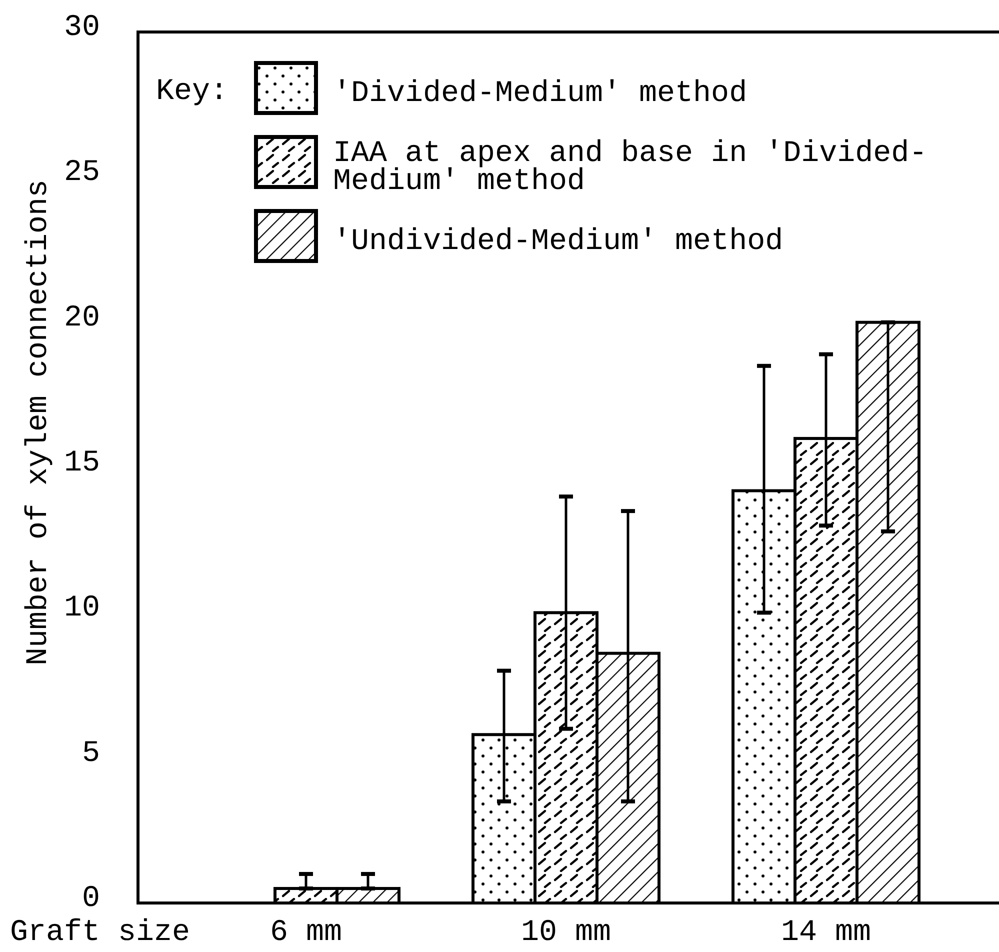 This screenshot has height=952, width=999. Describe the element at coordinates (558, 242) in the screenshot. I see `legend-label: 'Undivided-Medium' method` at that location.